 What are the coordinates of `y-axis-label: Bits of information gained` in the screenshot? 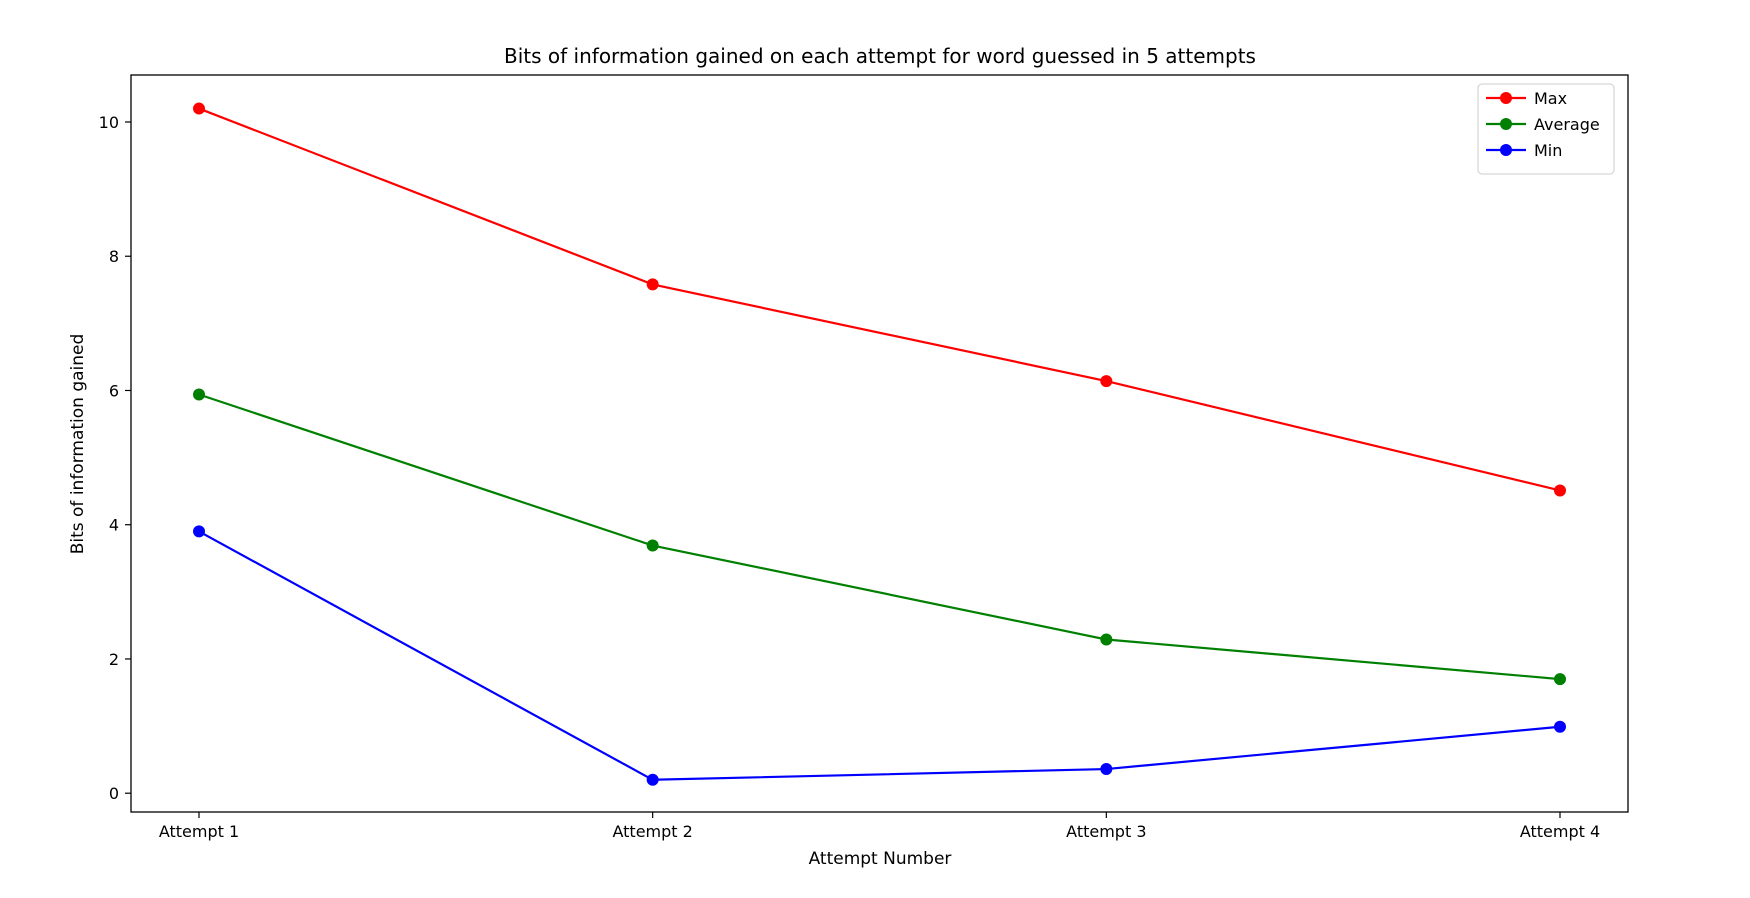 It's located at (78, 444).